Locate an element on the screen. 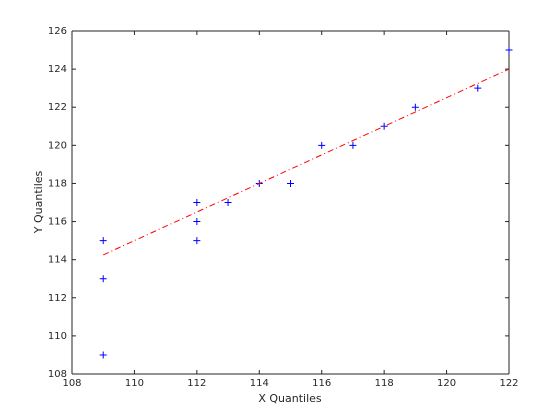 This screenshot has height=420, width=560. x-tick-label: 118 is located at coordinates (384, 383).